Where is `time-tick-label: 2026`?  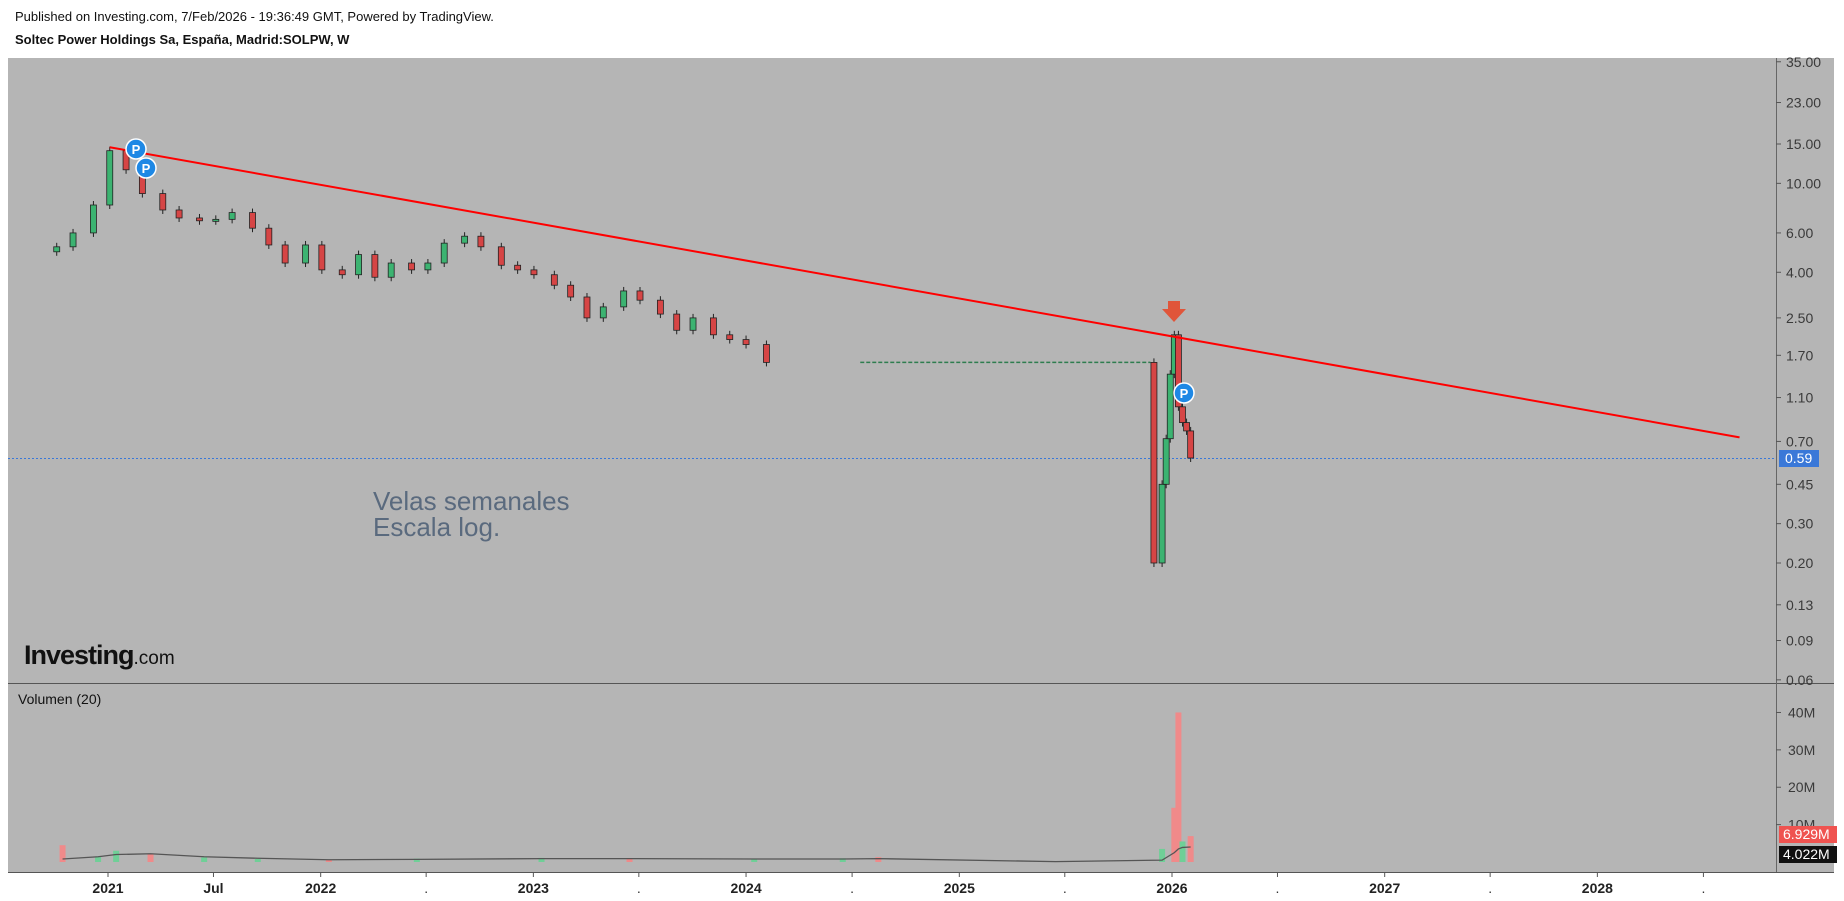 time-tick-label: 2026 is located at coordinates (1171, 888).